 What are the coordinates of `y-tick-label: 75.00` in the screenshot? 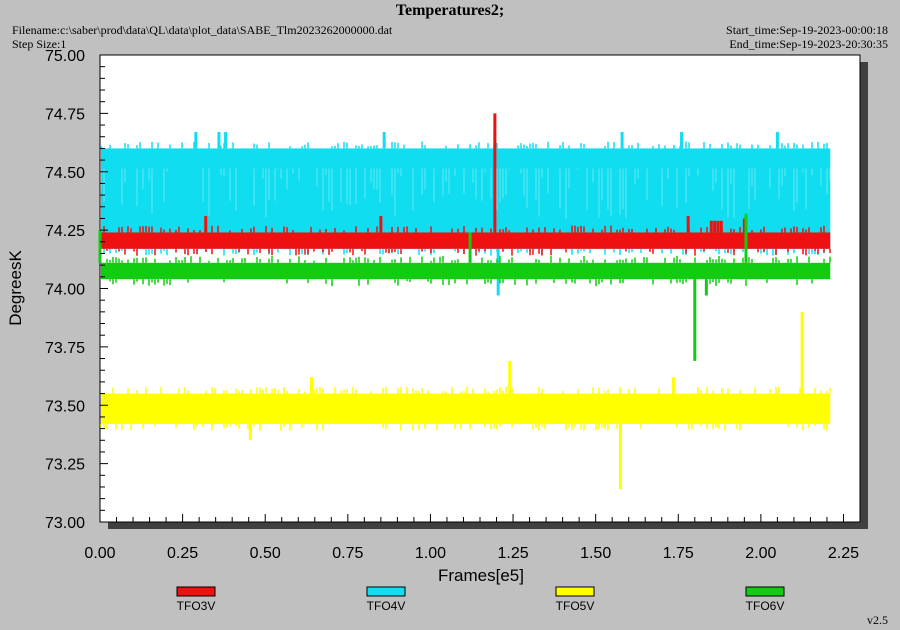 It's located at (65, 56).